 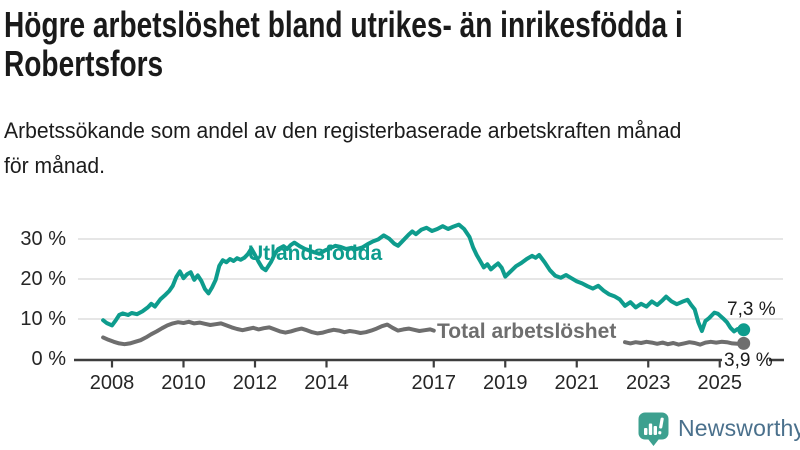 I want to click on x-axis-label-2025: 2025, so click(x=720, y=383).